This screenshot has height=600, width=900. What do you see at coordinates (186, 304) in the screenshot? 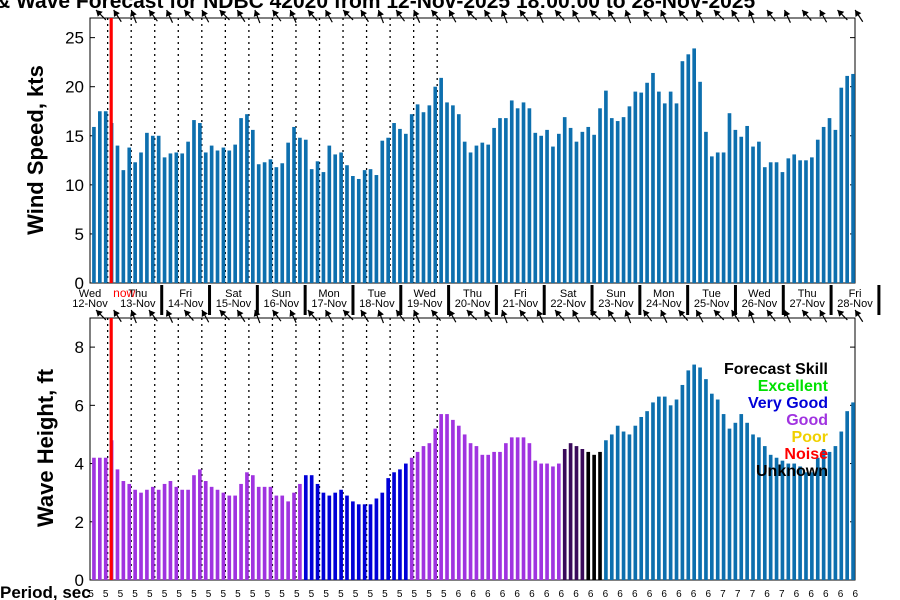
I see `day-date-label: 14-Nov` at bounding box center [186, 304].